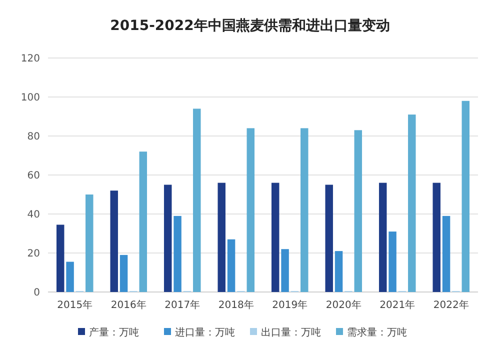 The height and width of the screenshot is (362, 500). Describe the element at coordinates (291, 332) in the screenshot. I see `legend-label: 出口量：万吨` at that location.